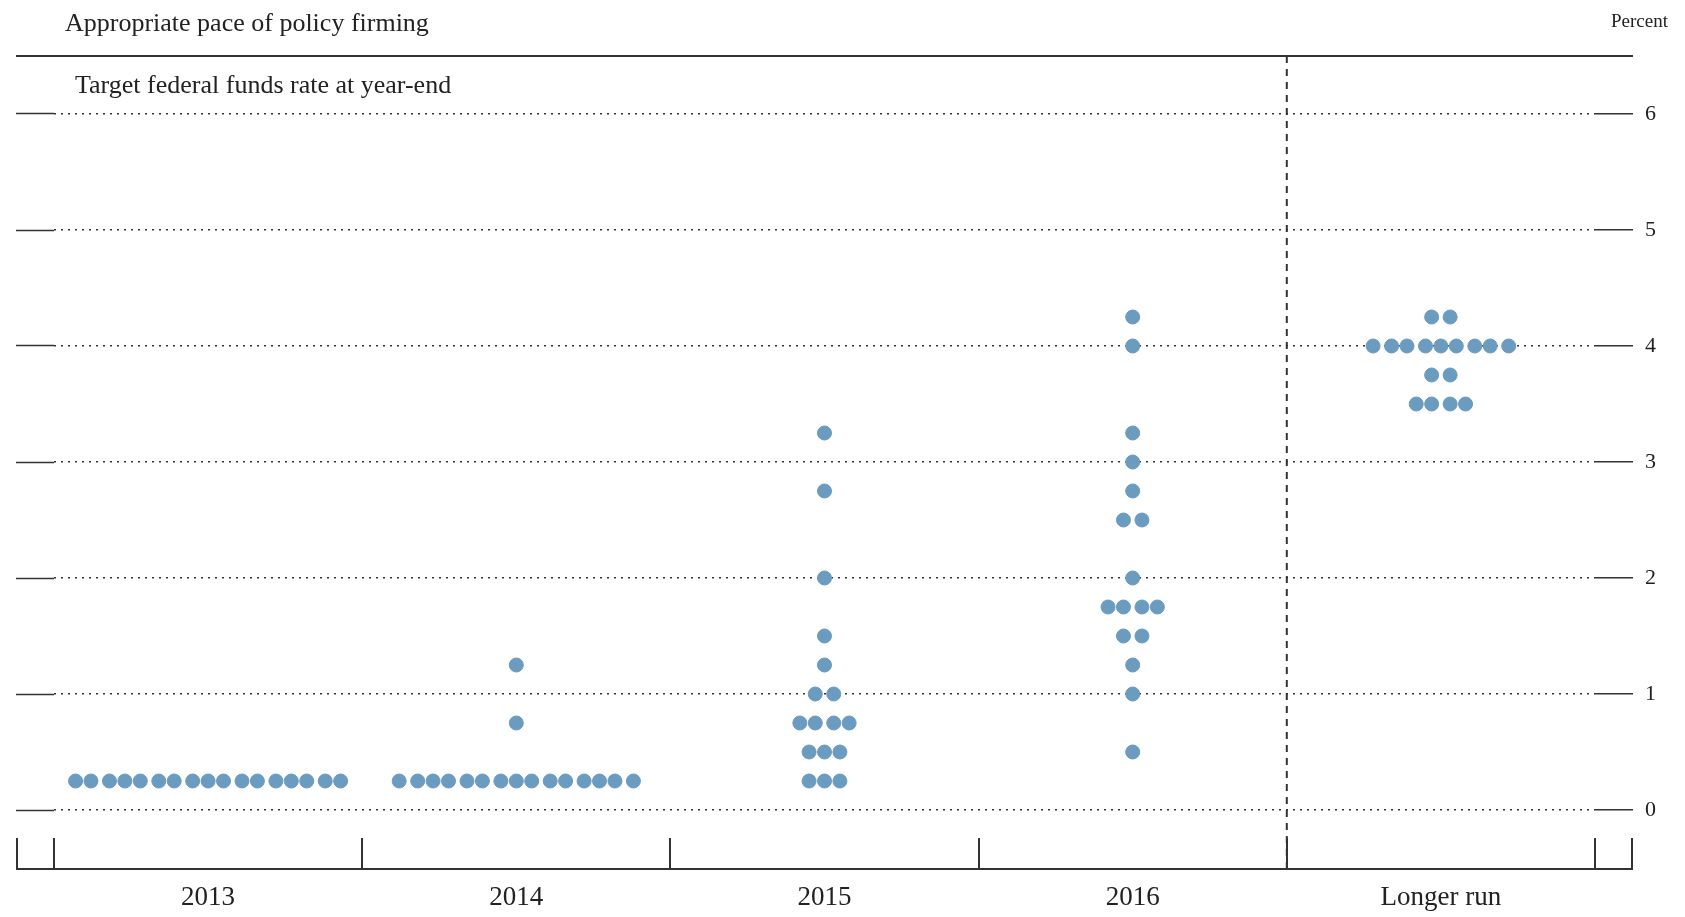 The height and width of the screenshot is (917, 1685). What do you see at coordinates (1650, 808) in the screenshot?
I see `y-tick-label: 0` at bounding box center [1650, 808].